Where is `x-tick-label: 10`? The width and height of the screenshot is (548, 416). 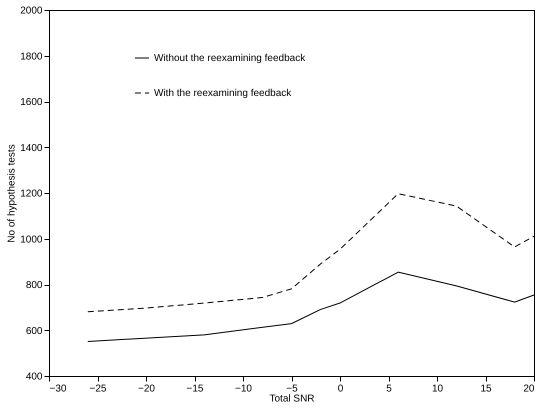 x-tick-label: 10 is located at coordinates (438, 389).